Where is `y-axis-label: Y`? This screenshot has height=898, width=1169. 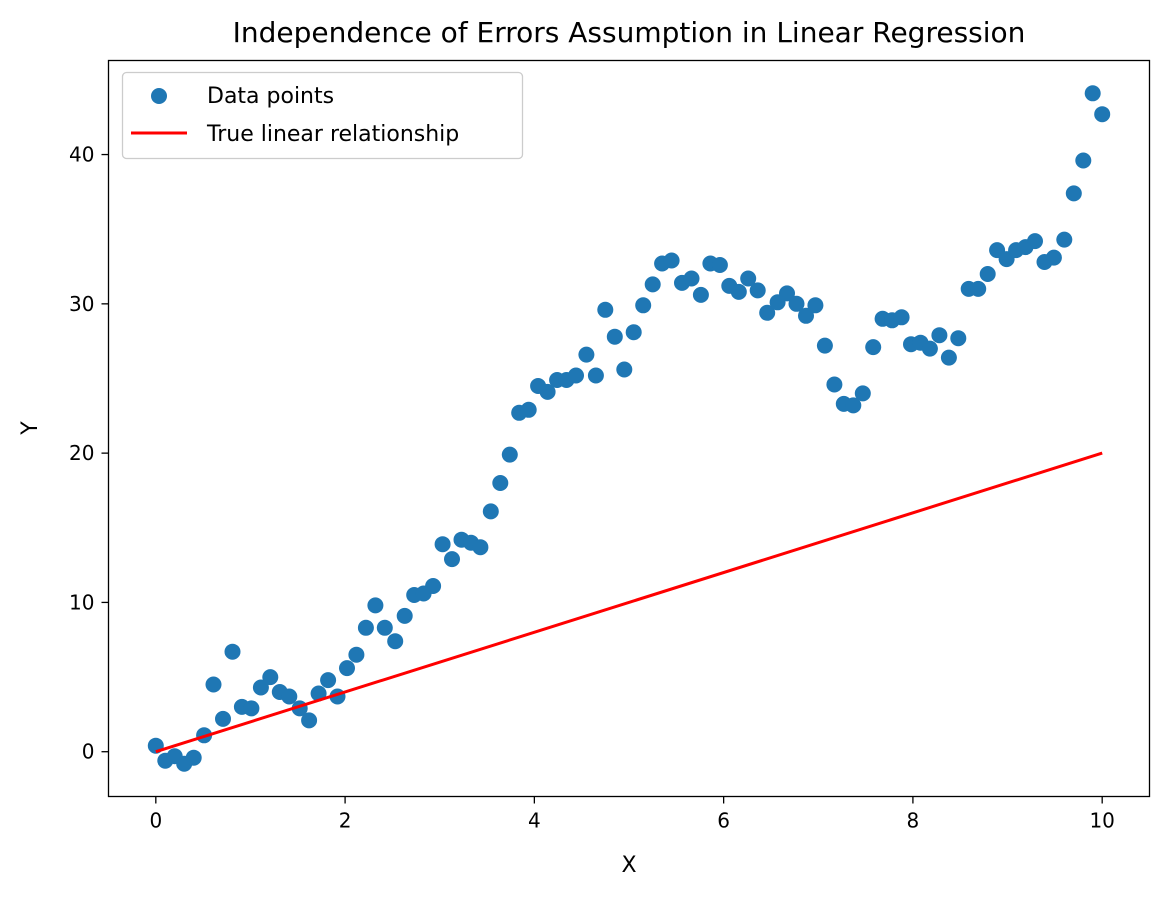 y-axis-label: Y is located at coordinates (30, 428).